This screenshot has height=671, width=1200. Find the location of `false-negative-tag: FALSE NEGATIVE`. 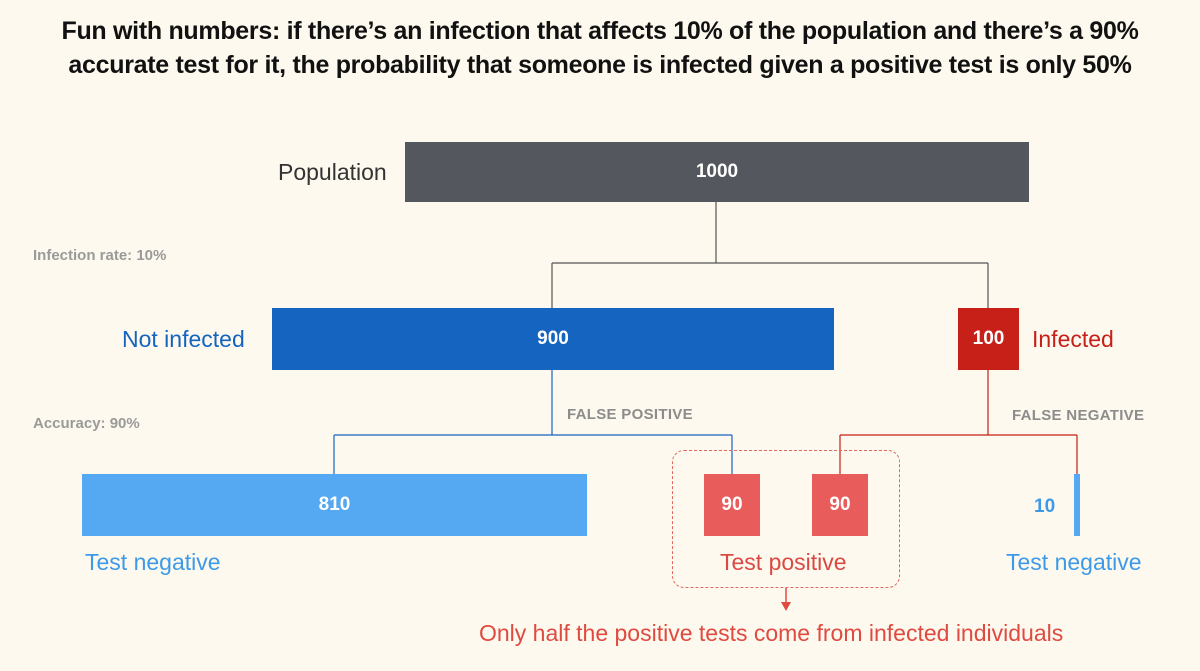

false-negative-tag: FALSE NEGATIVE is located at coordinates (1078, 415).